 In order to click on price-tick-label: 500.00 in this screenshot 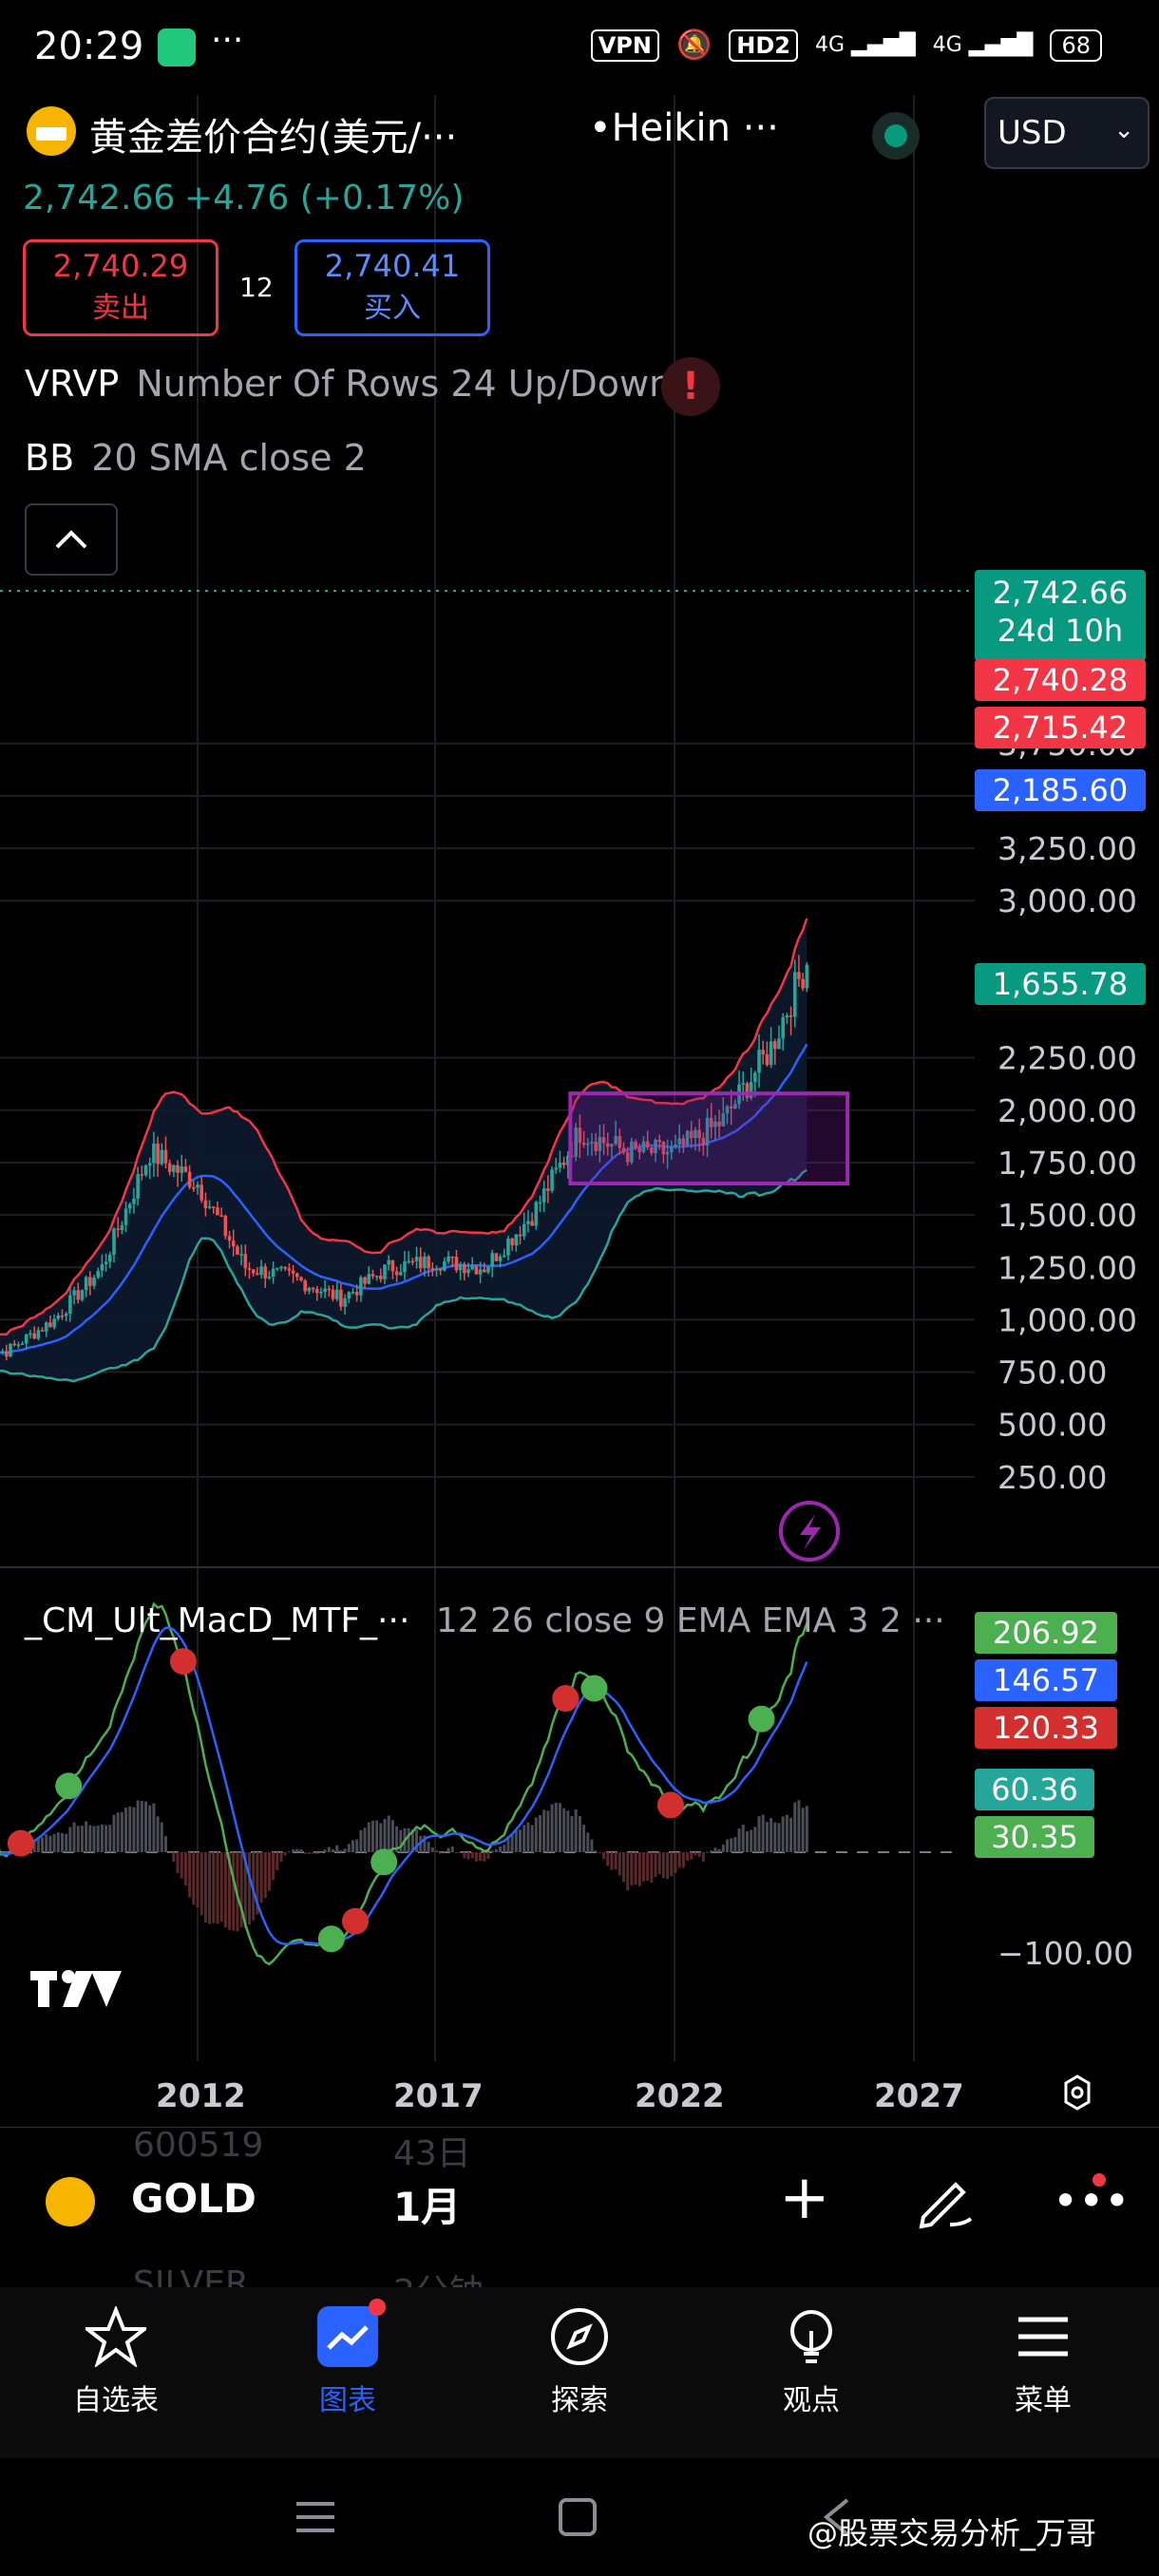, I will do `click(1052, 1425)`.